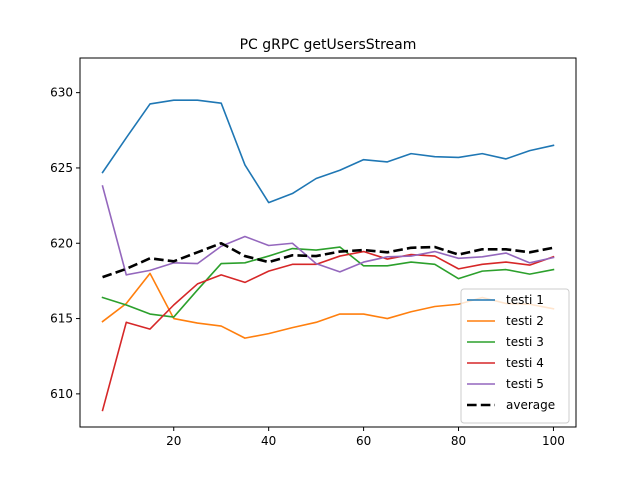 The width and height of the screenshot is (640, 480). Describe the element at coordinates (61, 93) in the screenshot. I see `y-tick-label: 630` at that location.